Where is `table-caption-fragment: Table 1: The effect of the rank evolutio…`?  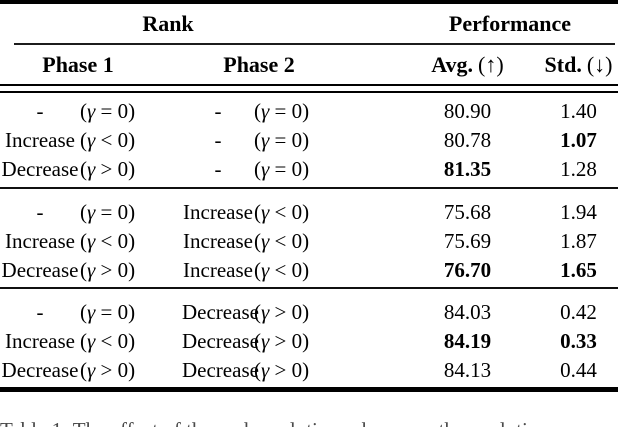
table-caption-fragment: Table 1: The effect of the rank evolutio… is located at coordinates (309, 422).